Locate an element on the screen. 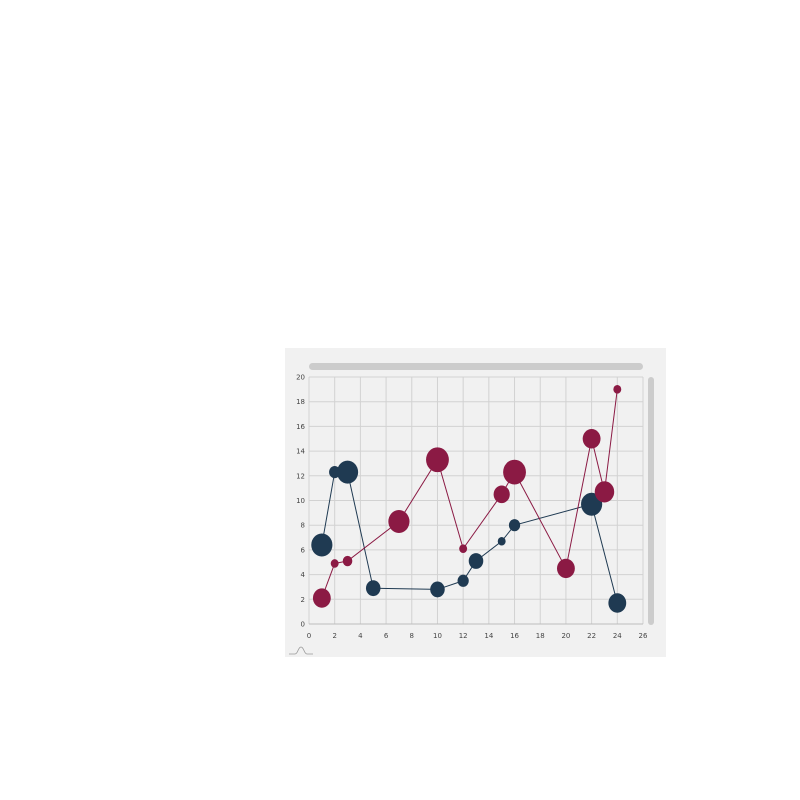 This screenshot has height=800, width=800. y-tick-label: 0 is located at coordinates (303, 625).